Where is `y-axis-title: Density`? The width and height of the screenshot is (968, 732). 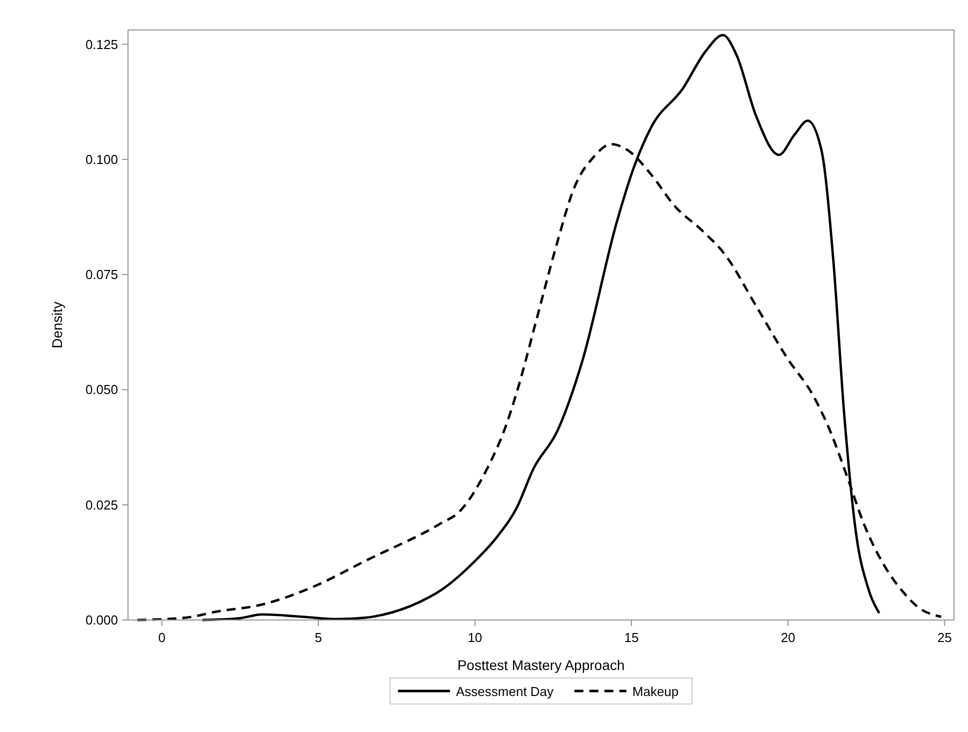
y-axis-title: Density is located at coordinates (57, 325).